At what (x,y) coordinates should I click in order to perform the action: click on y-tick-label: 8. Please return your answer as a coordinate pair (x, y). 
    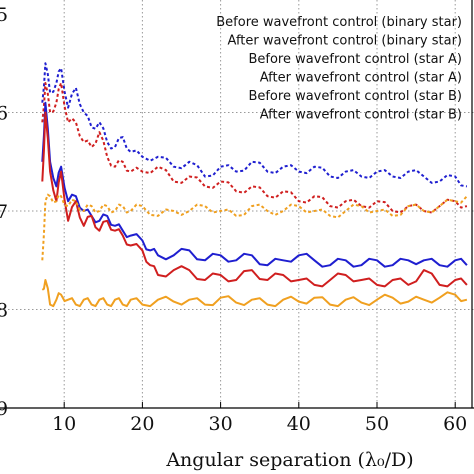
    Looking at the image, I should click on (4, 311).